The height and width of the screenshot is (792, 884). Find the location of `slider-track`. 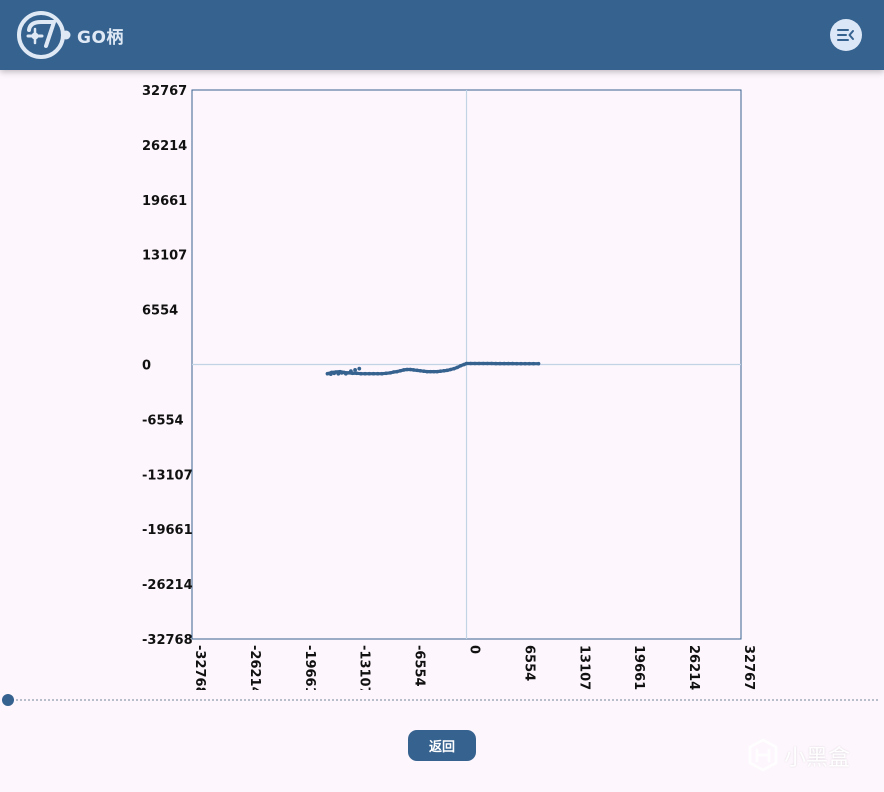

slider-track is located at coordinates (443, 700).